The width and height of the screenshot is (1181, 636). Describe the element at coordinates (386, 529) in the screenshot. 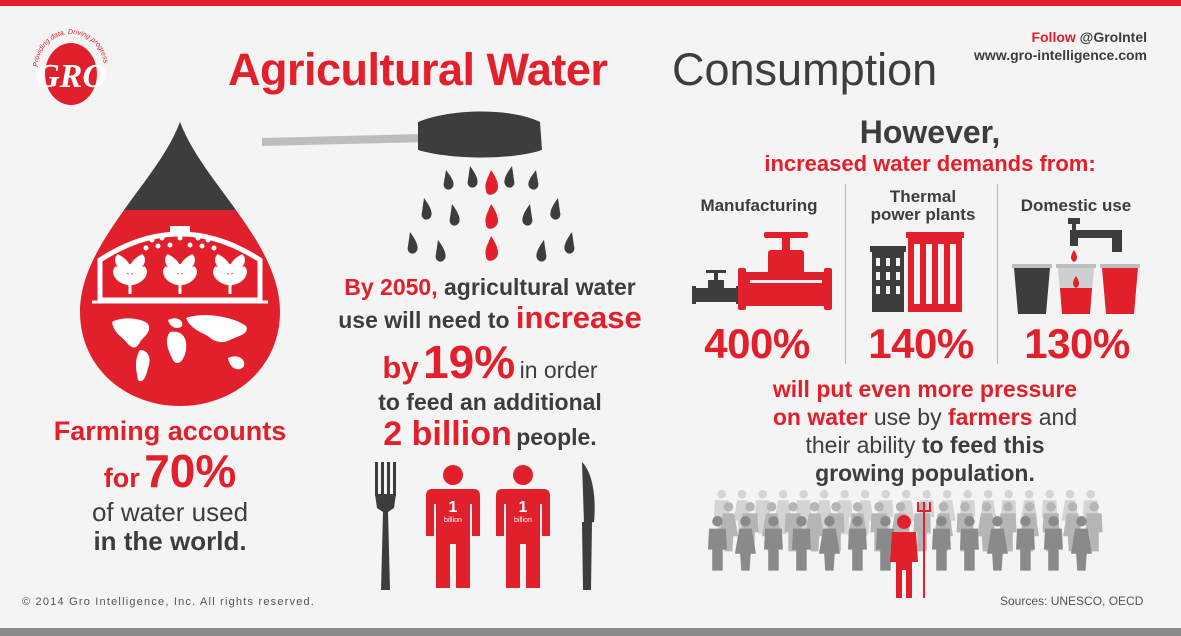

I see `fork-icon` at that location.